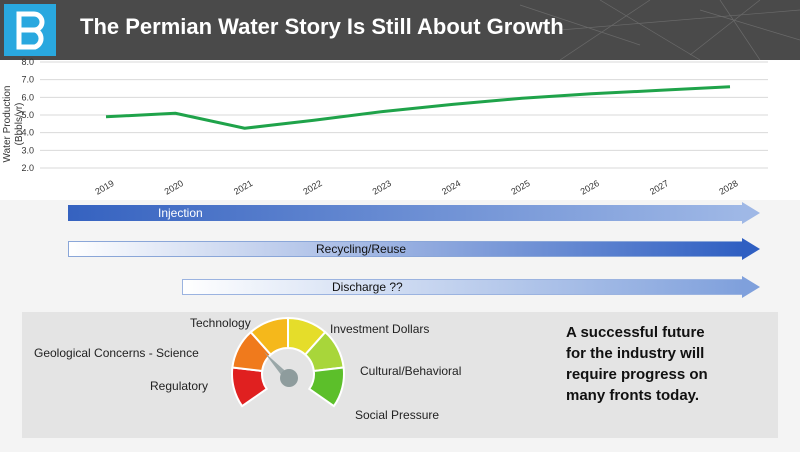 This screenshot has width=800, height=452. Describe the element at coordinates (180, 213) in the screenshot. I see `injection-label: Injection` at that location.